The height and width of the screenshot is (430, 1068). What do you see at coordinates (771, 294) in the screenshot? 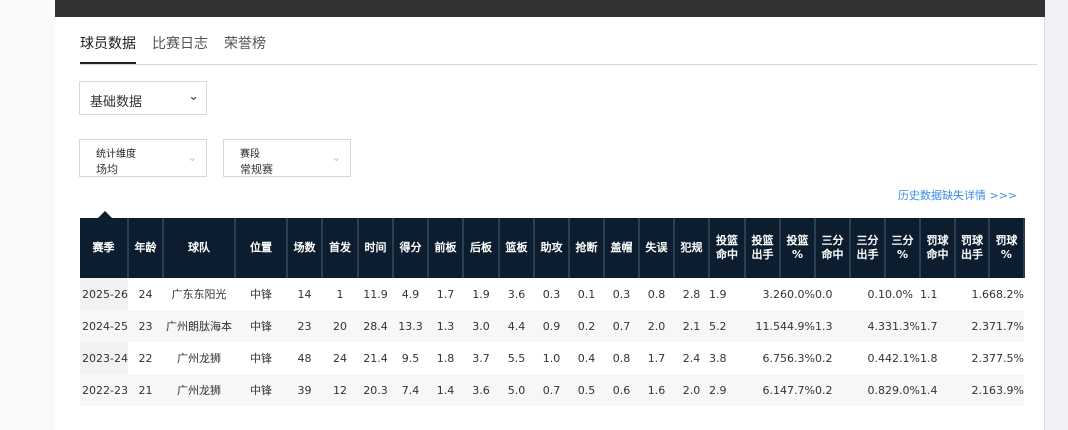
I see `table-cell: 3.2` at bounding box center [771, 294].